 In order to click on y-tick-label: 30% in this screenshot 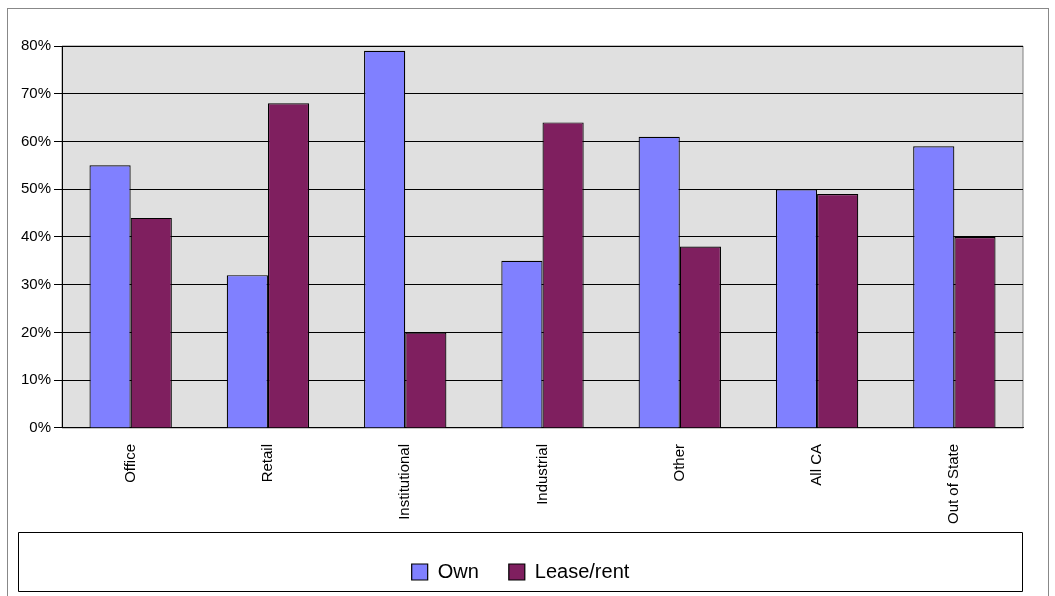, I will do `click(36, 283)`.